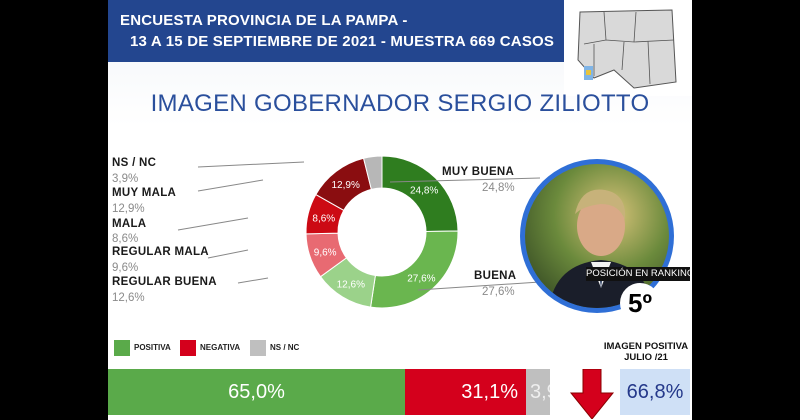  What do you see at coordinates (421, 278) in the screenshot?
I see `slice-value-label: 27,6%` at bounding box center [421, 278].